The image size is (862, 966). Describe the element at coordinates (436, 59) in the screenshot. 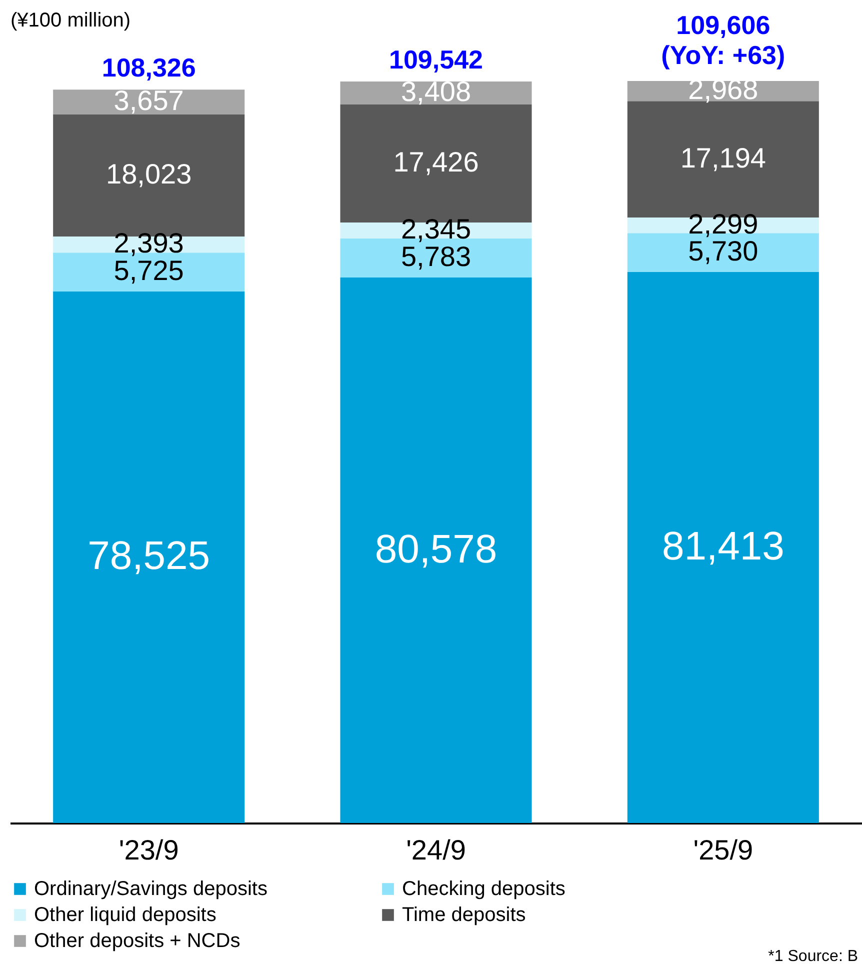

I see `total-label: 109,542` at that location.